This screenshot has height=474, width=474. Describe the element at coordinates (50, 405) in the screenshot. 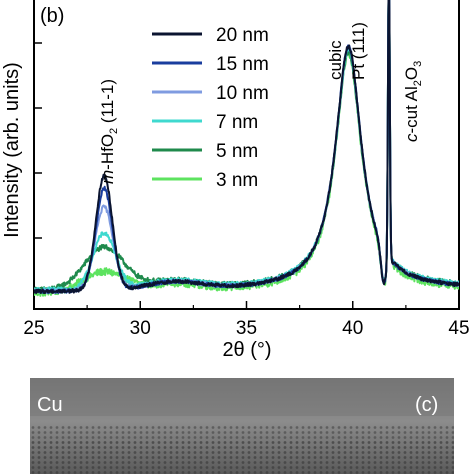

I see `tem-label-cu: Cu` at that location.